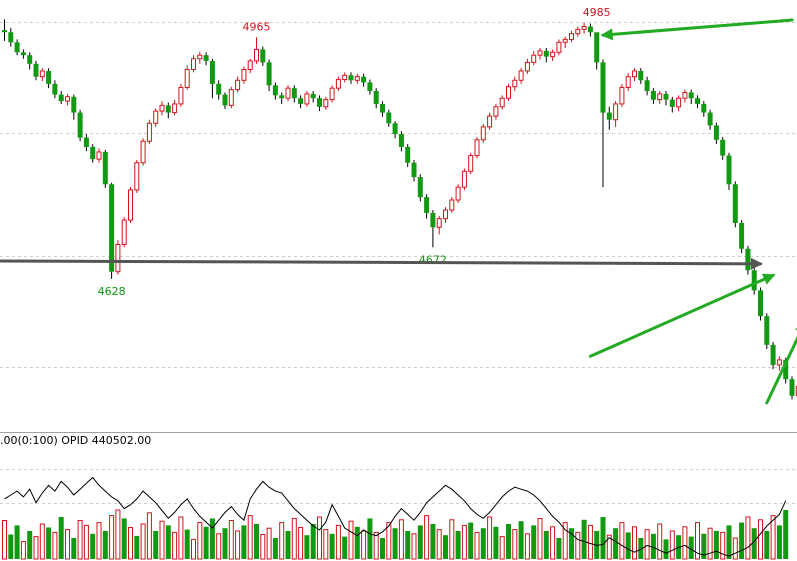 This screenshot has width=797, height=561. What do you see at coordinates (395, 534) in the screenshot?
I see `indicator-bars` at bounding box center [395, 534].